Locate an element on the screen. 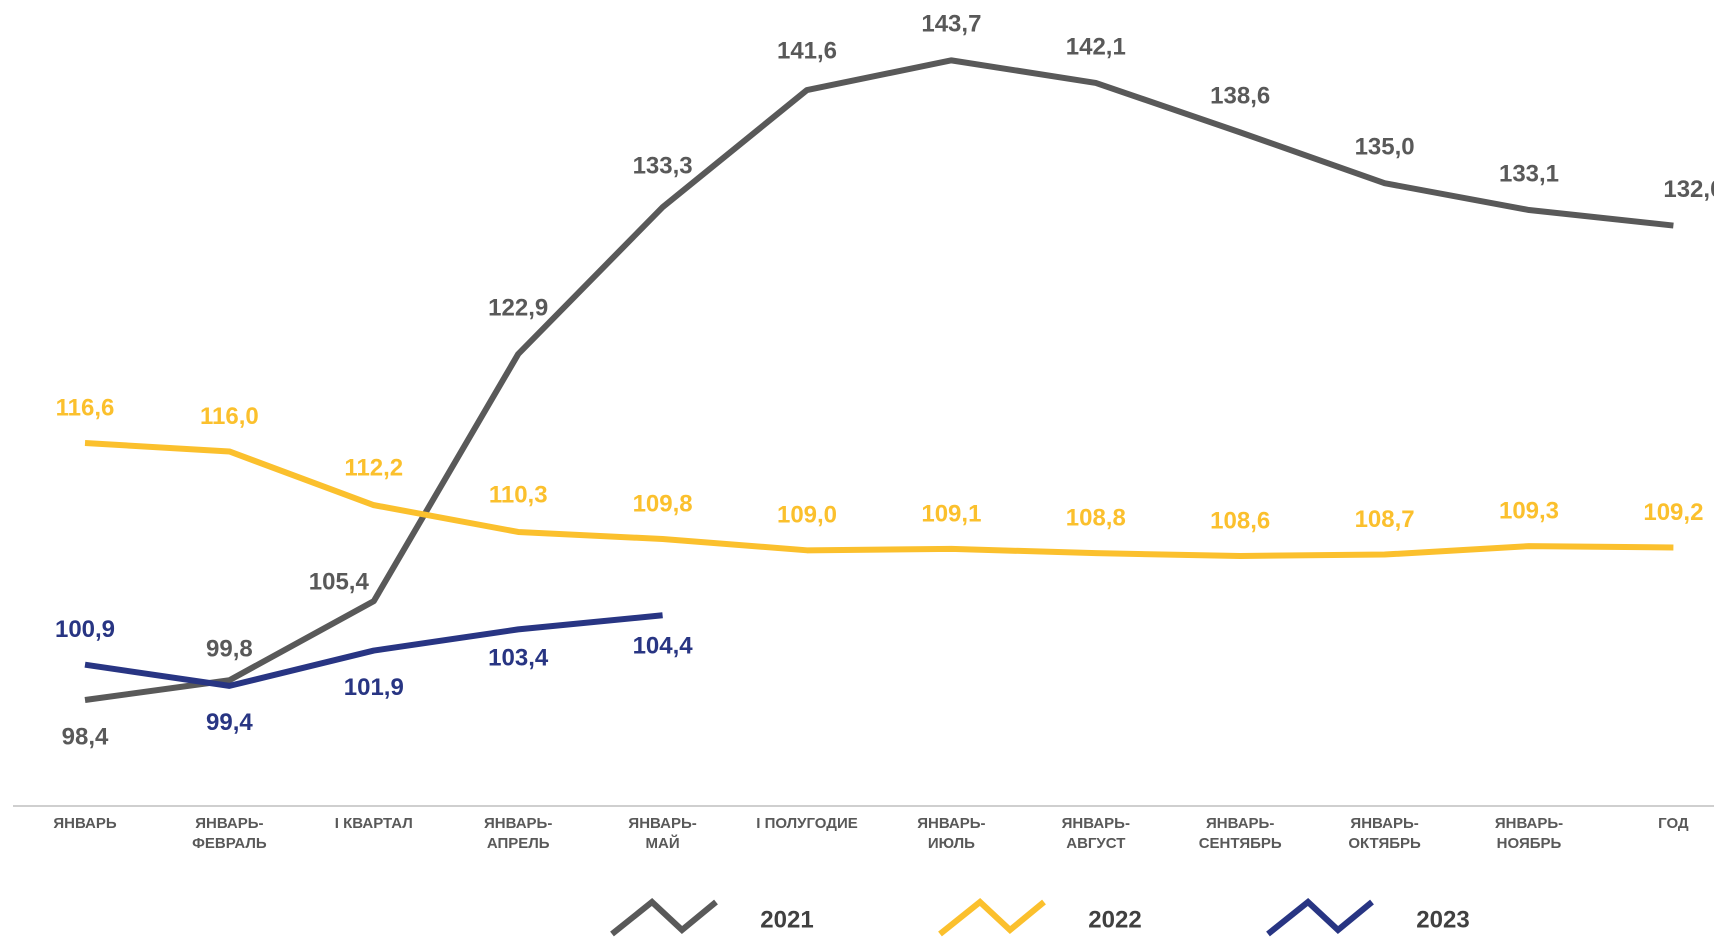 This screenshot has height=938, width=1714. data-label: 116,6 is located at coordinates (85, 407).